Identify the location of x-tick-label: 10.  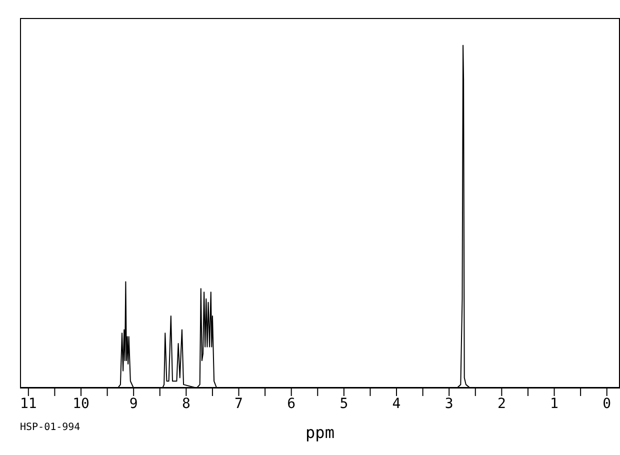
(81, 404).